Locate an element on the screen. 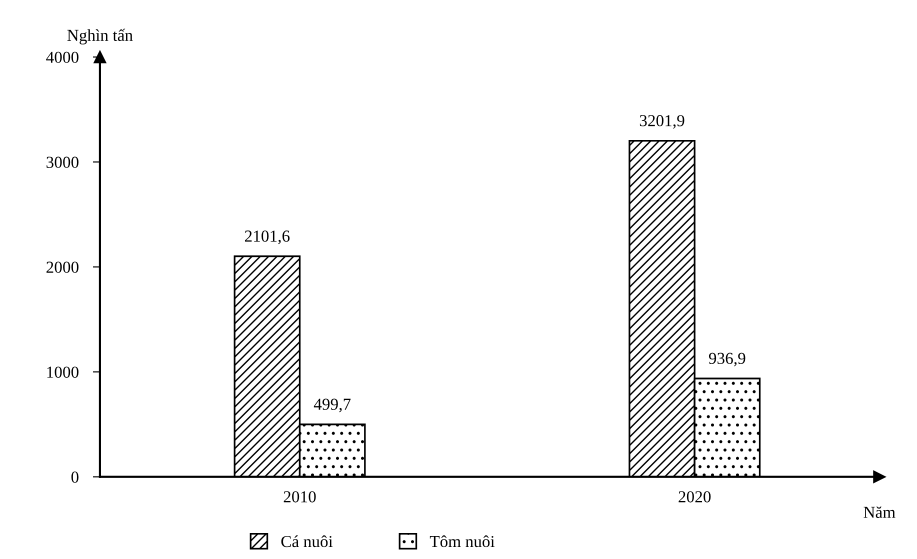  data-label: 3201,9 is located at coordinates (662, 122).